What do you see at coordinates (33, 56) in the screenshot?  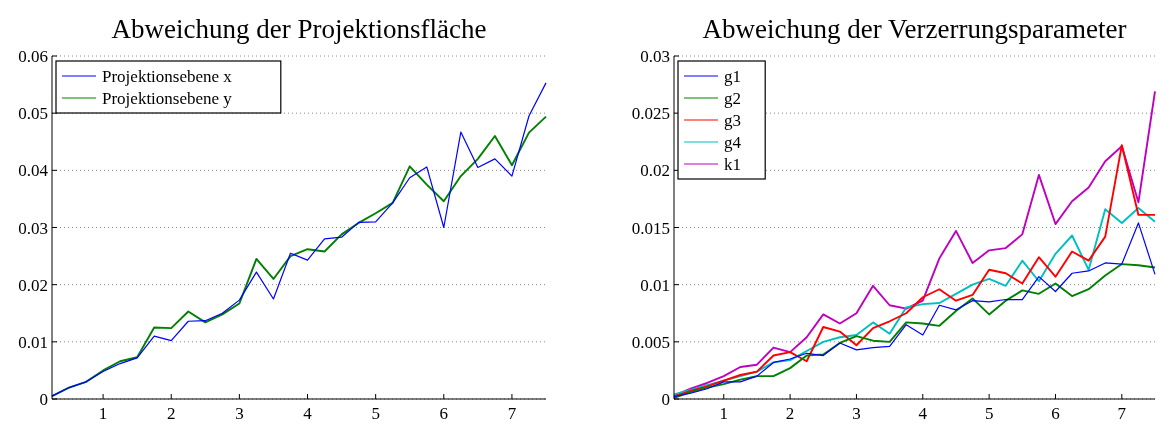 I see `y-tick-label: 0.06` at bounding box center [33, 56].